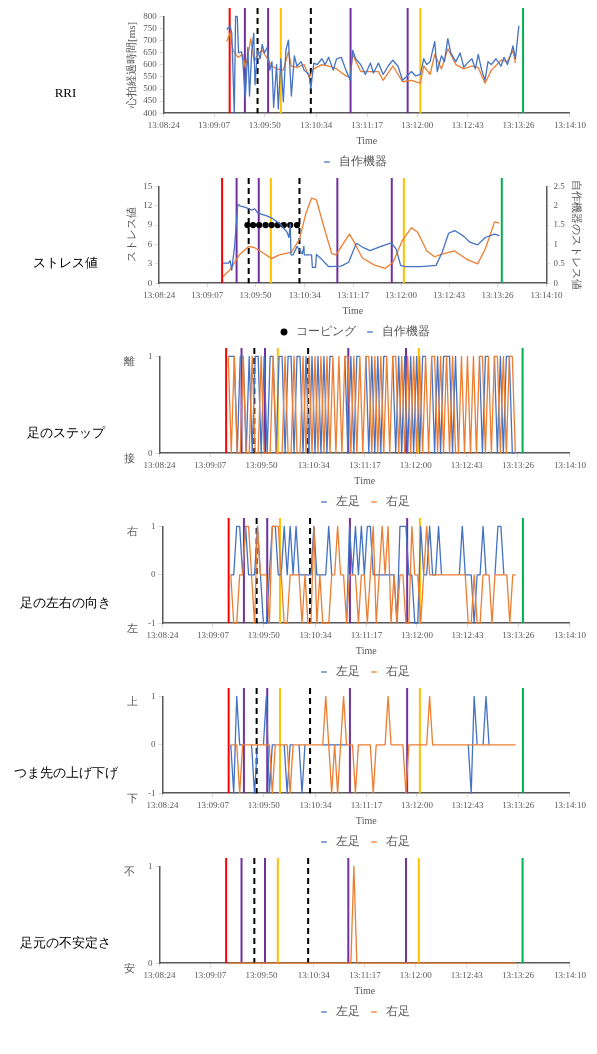 The height and width of the screenshot is (1054, 597). Describe the element at coordinates (150, 112) in the screenshot. I see `y-tick-label: 400` at that location.